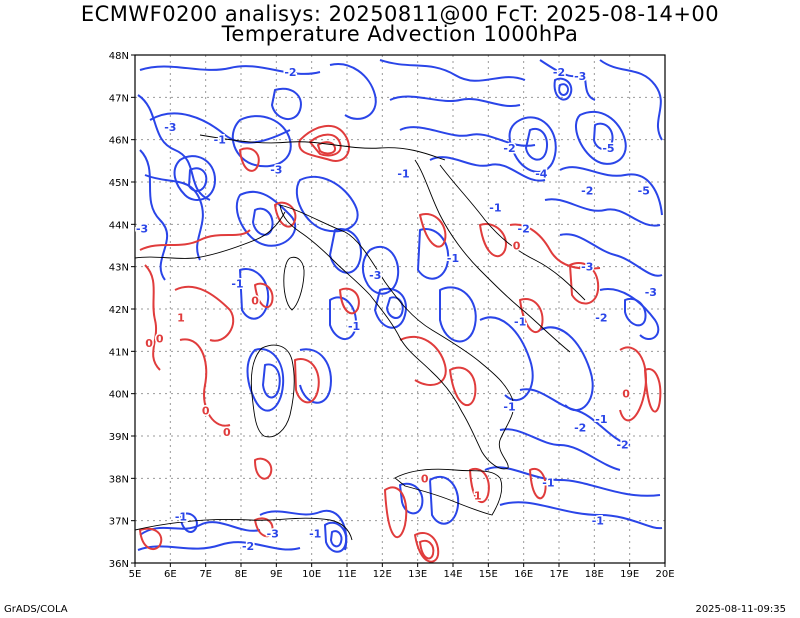 This screenshot has width=800, height=618. Describe the element at coordinates (629, 574) in the screenshot. I see `lon-tick-label: 19E` at that location.